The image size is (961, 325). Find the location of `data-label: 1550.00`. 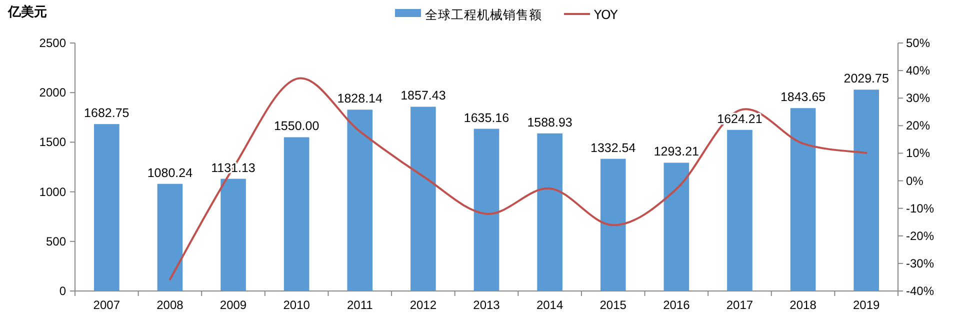

data-label: 1550.00 is located at coordinates (297, 126).